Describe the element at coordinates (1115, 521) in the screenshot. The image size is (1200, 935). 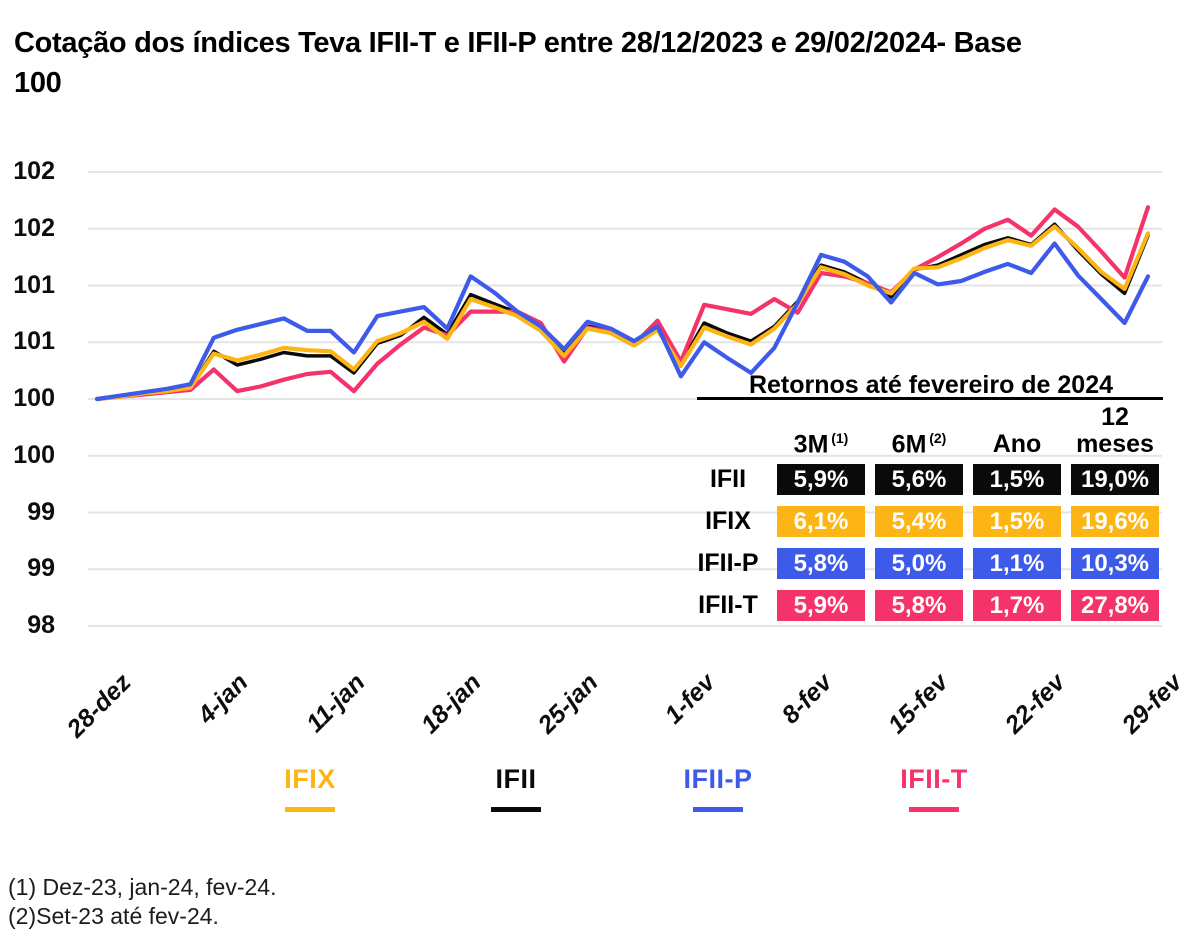
I see `table-cell: 19,6%` at that location.